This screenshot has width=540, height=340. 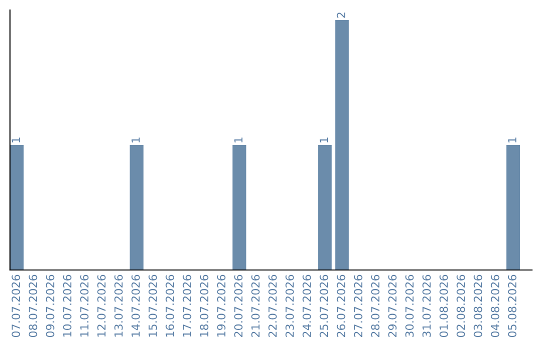 What do you see at coordinates (187, 305) in the screenshot?
I see `x-tick-label: 17.07.2026` at bounding box center [187, 305].